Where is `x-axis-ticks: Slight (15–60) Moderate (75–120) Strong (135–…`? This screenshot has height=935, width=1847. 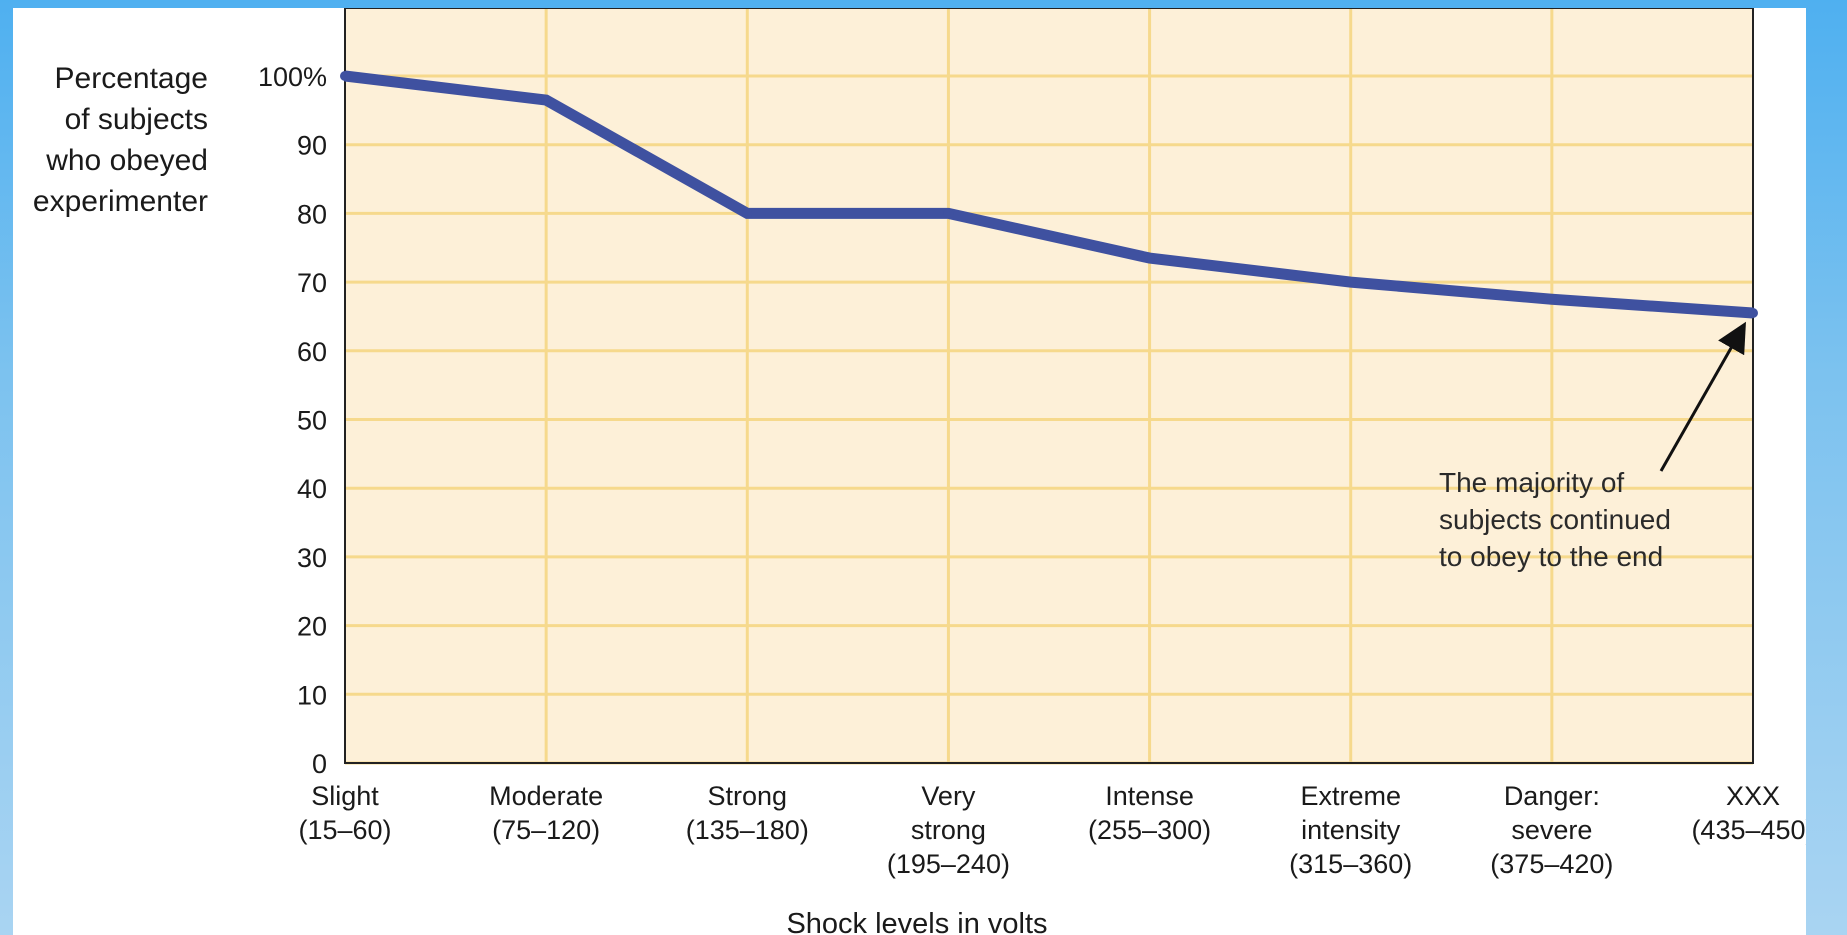 x-axis-ticks: Slight (15–60) Moderate (75–120) Strong (135–… is located at coordinates (1052, 830).